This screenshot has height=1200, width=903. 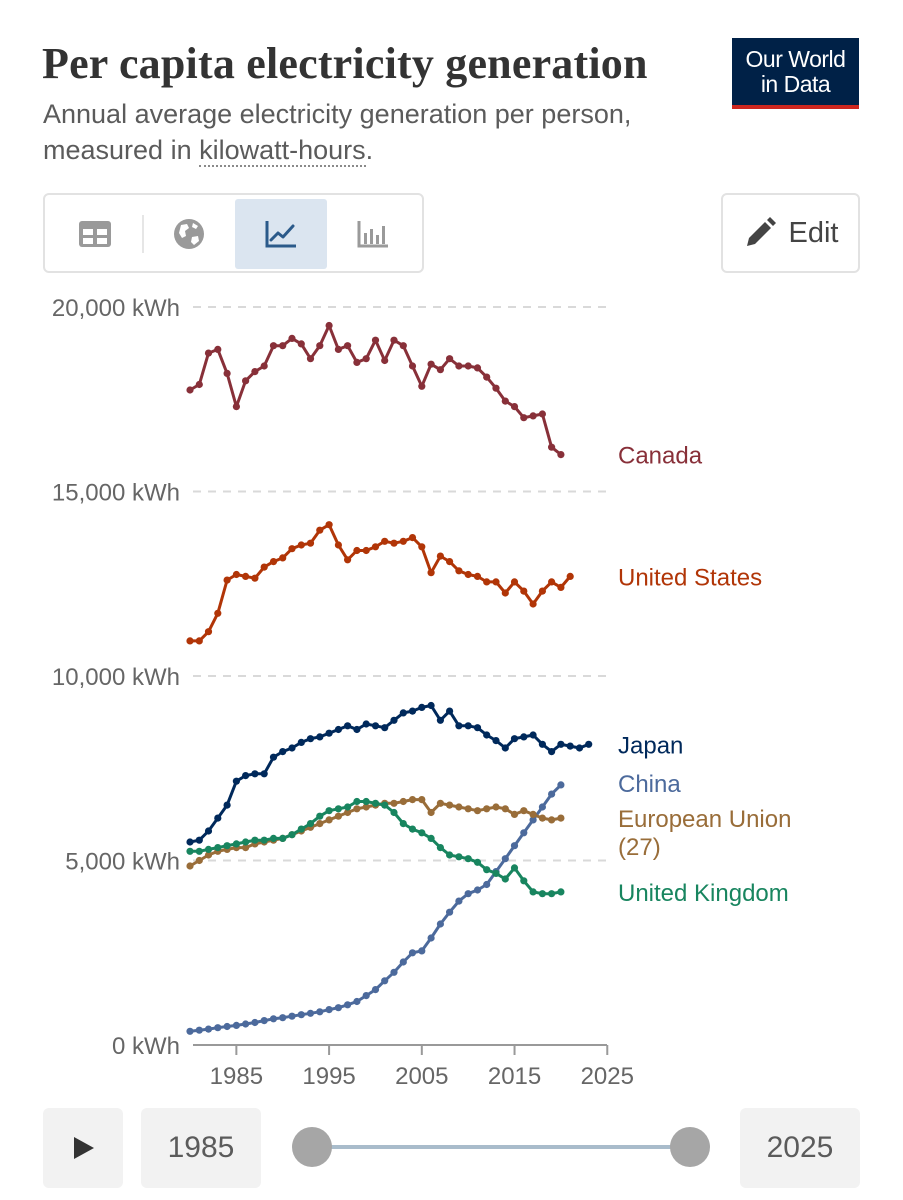 What do you see at coordinates (389, 773) in the screenshot?
I see `series-japan` at bounding box center [389, 773].